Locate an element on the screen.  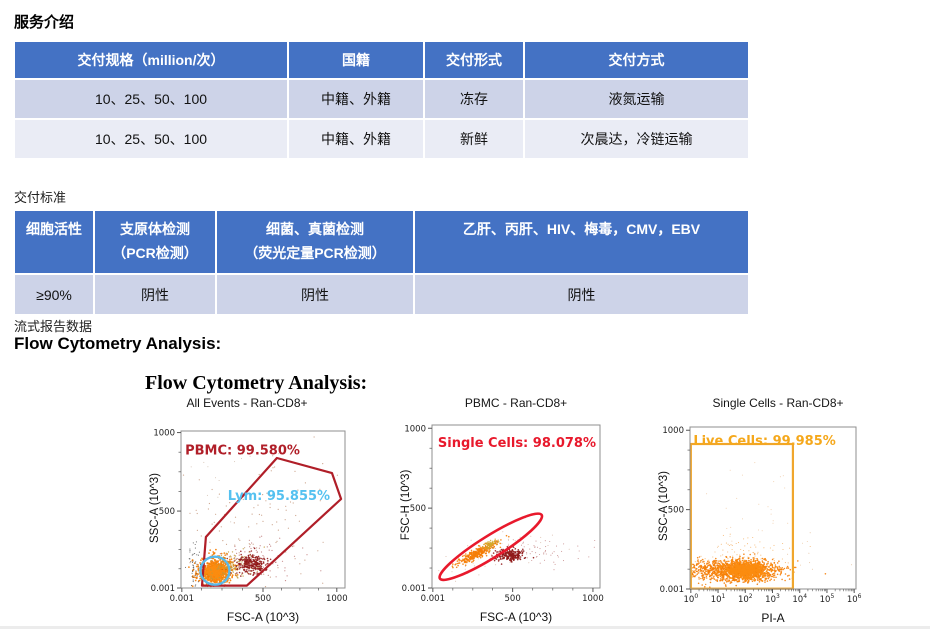
delivery-standard-label: 交付标准 is located at coordinates (40, 197).